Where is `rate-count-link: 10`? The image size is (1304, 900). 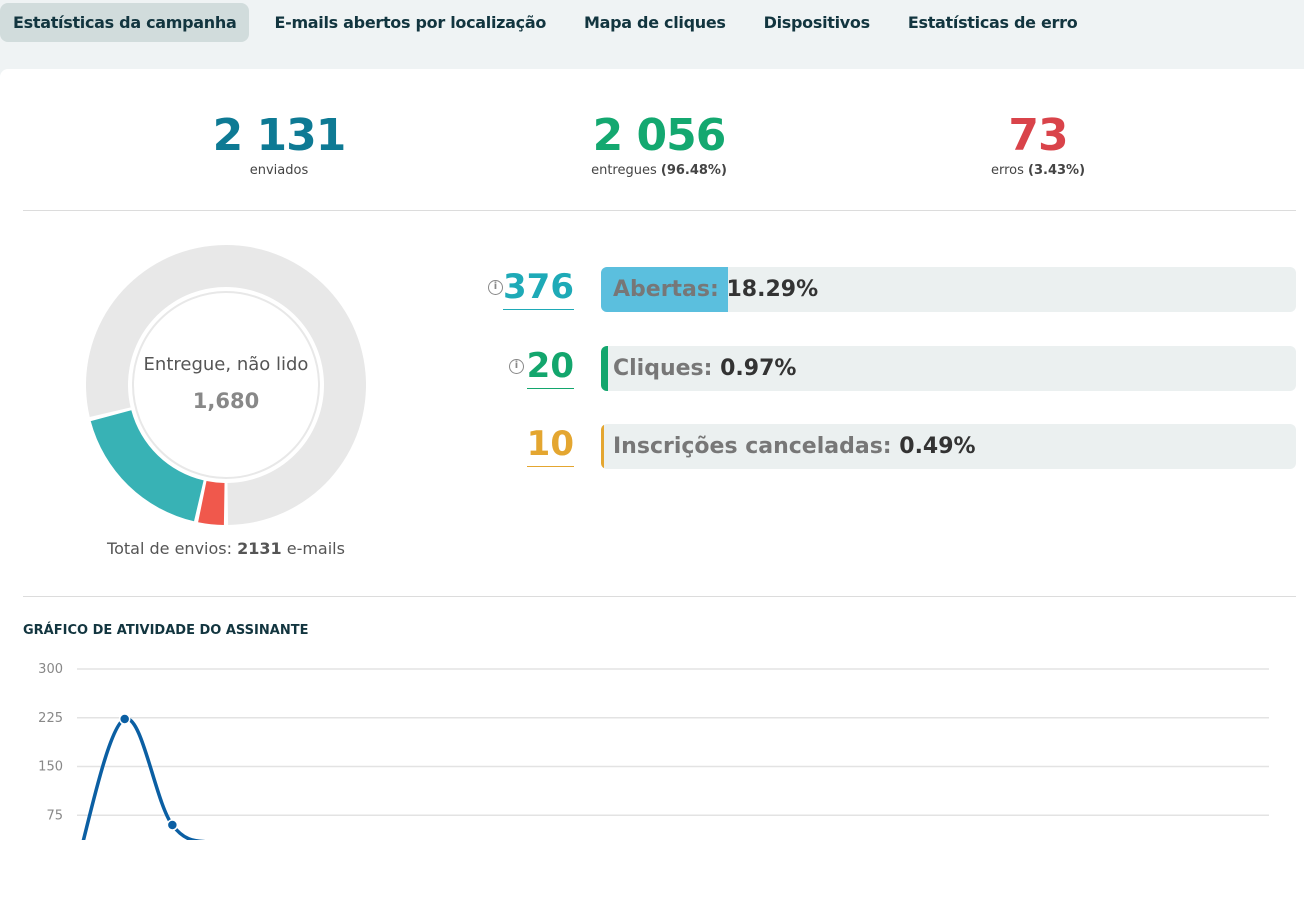
rate-count-link: 10 is located at coordinates (550, 445).